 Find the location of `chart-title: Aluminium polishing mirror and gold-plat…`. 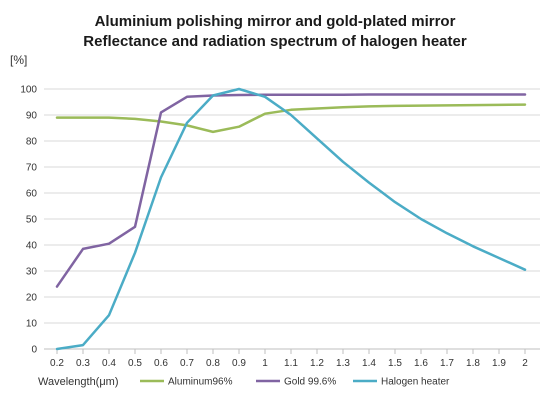

chart-title: Aluminium polishing mirror and gold-plat… is located at coordinates (275, 21).